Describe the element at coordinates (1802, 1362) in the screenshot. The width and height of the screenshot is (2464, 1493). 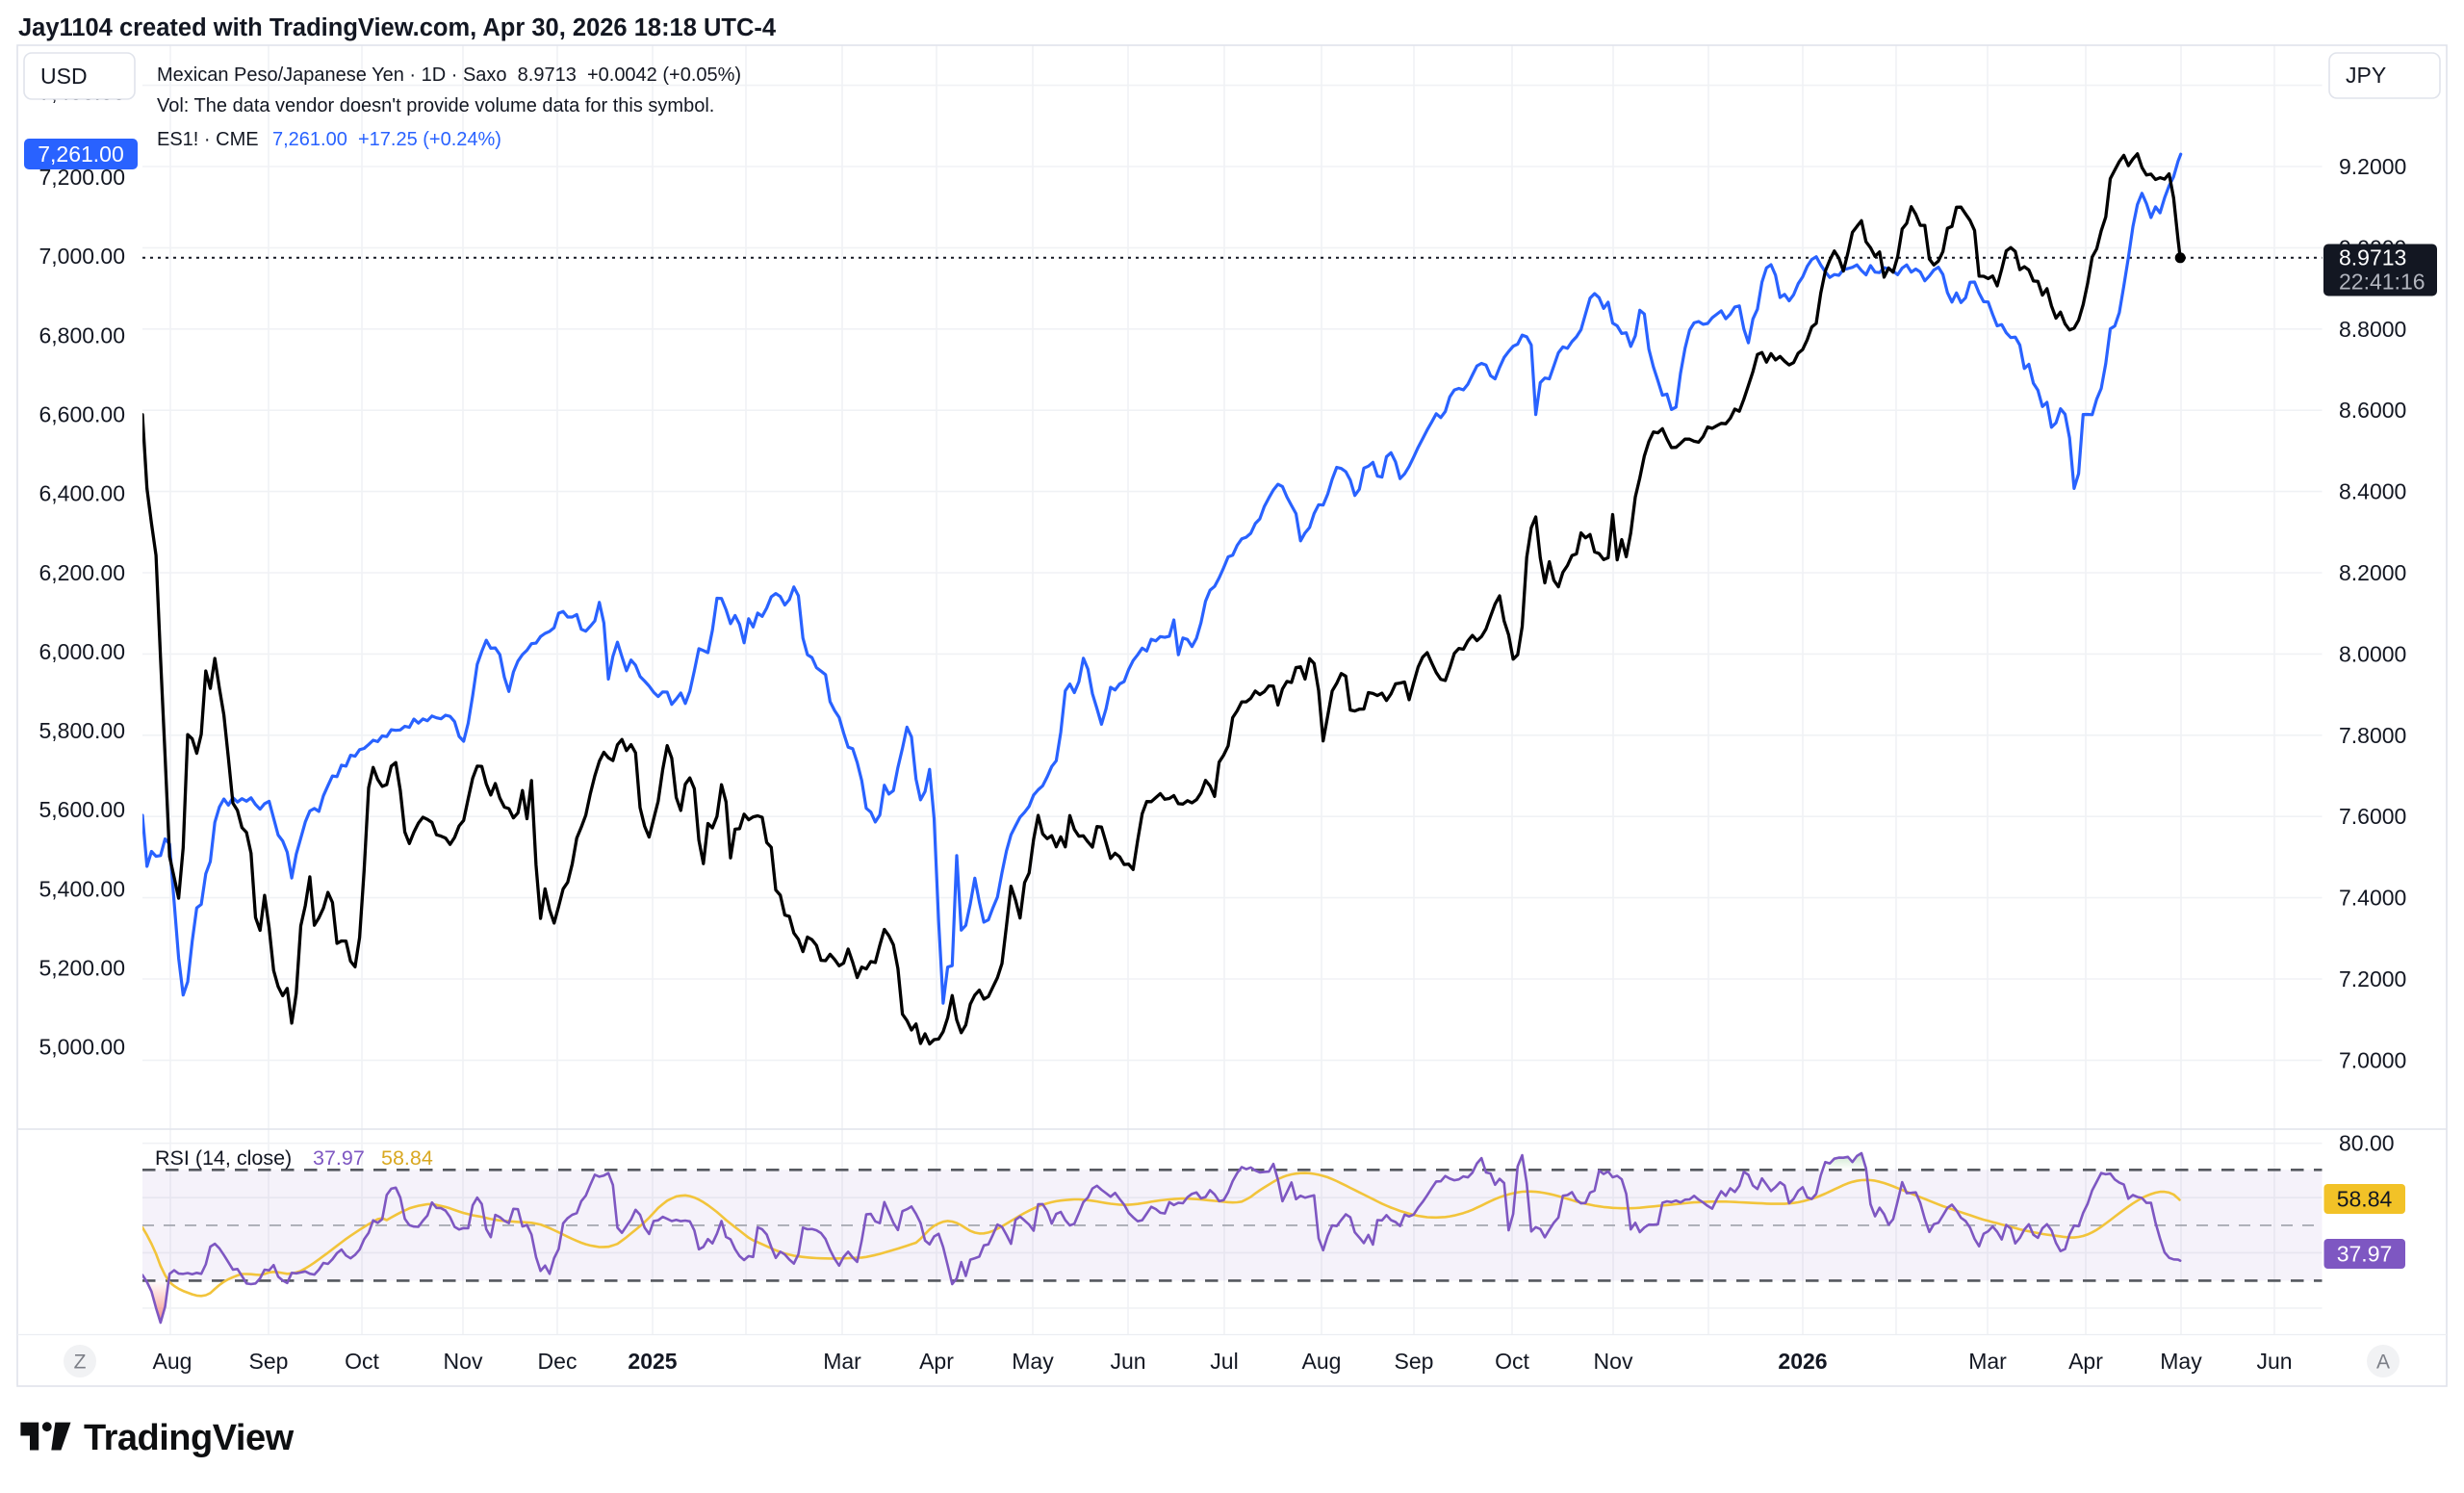
I see `svg-text: 2026` at that location.